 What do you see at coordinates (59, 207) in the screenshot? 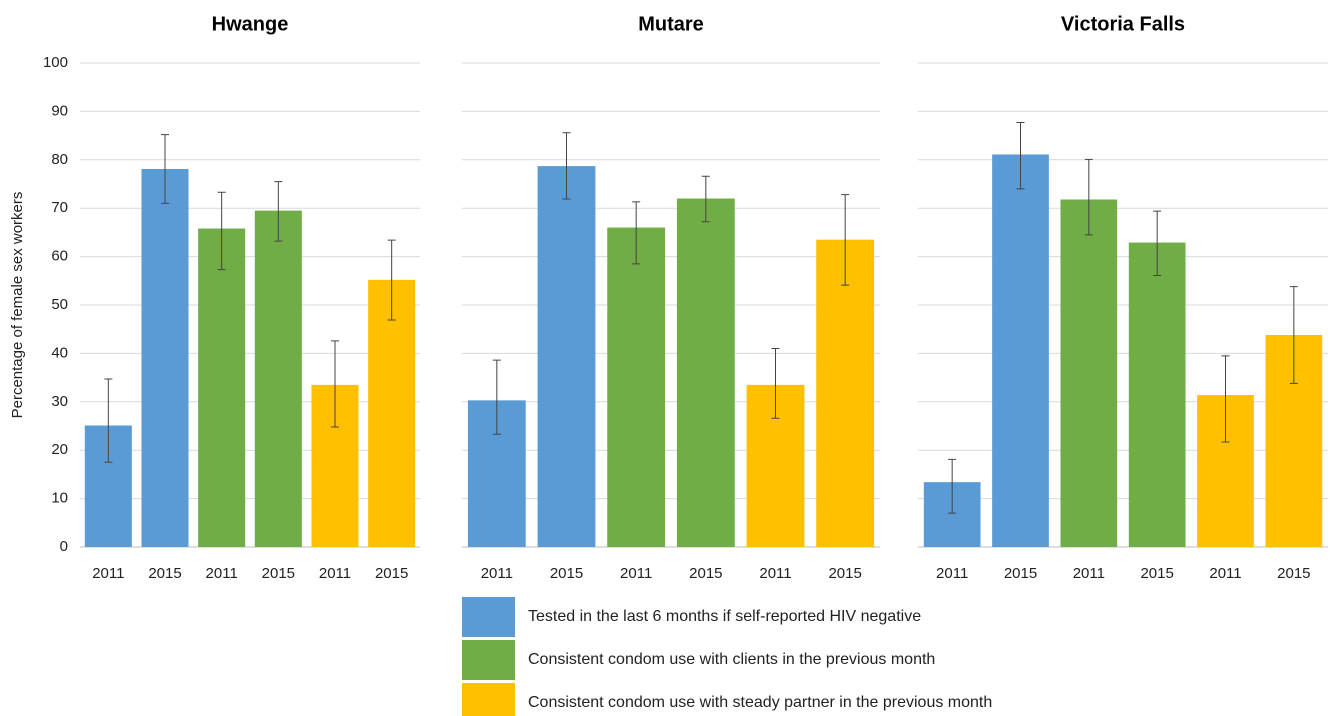
I see `y-tick-label: 70` at bounding box center [59, 207].